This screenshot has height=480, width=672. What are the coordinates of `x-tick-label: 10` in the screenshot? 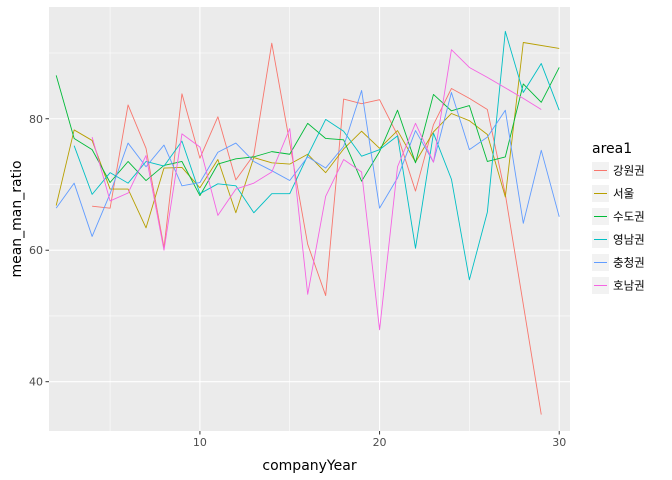 It's located at (200, 442).